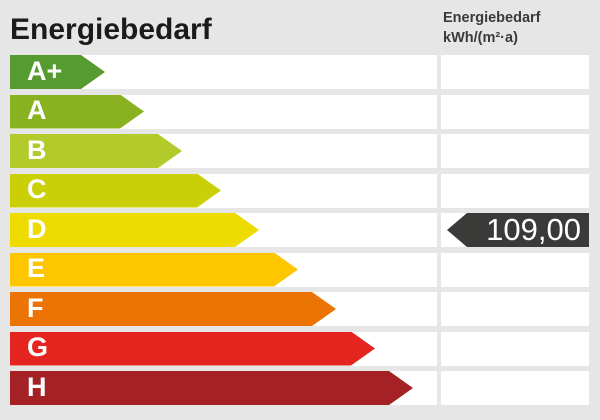 The width and height of the screenshot is (600, 420). I want to click on rating-arrow: D, so click(134, 230).